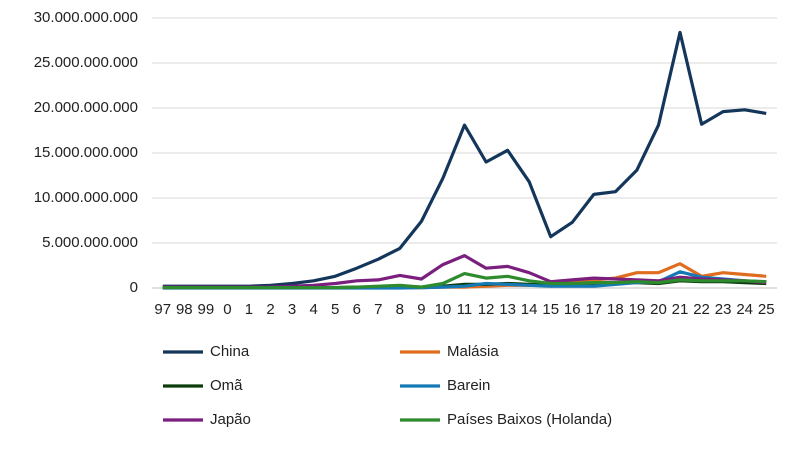 Image resolution: width=800 pixels, height=458 pixels. Describe the element at coordinates (313, 309) in the screenshot. I see `x-tick-label: 4` at that location.